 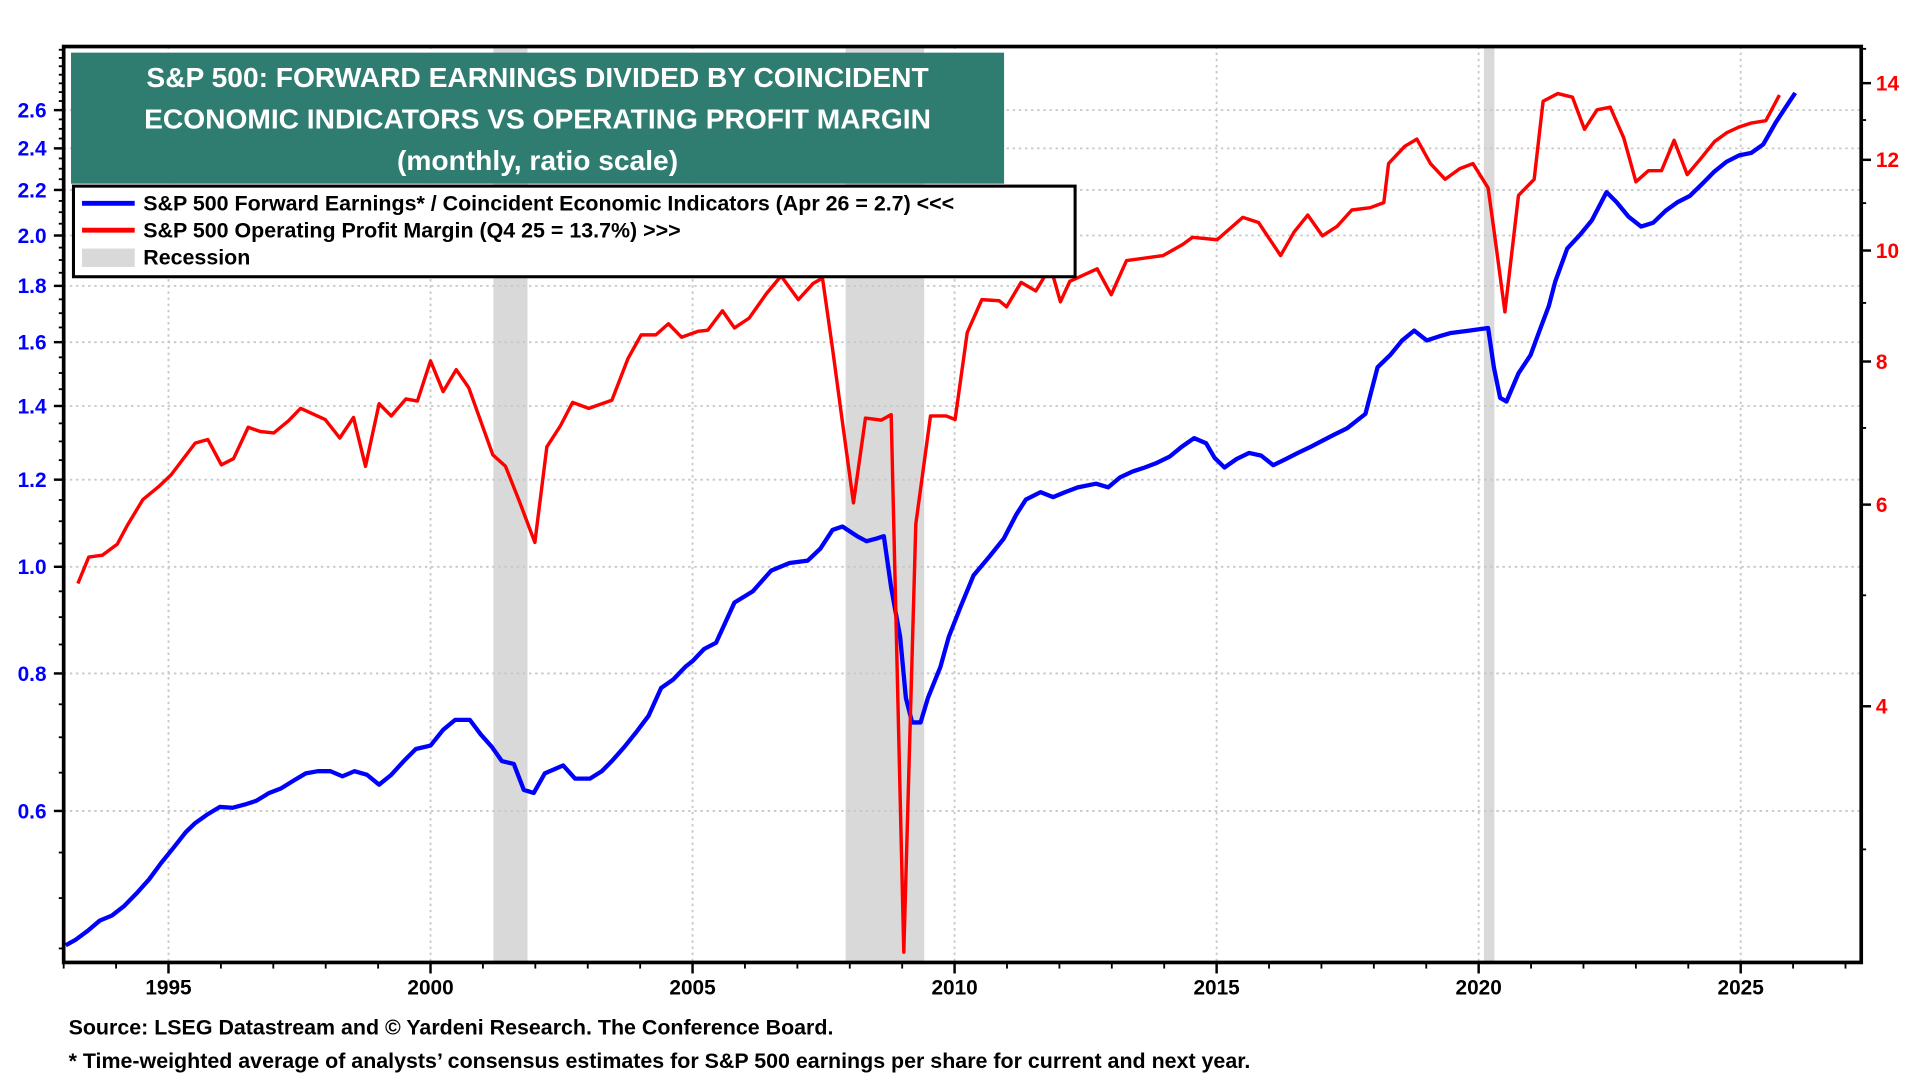 What do you see at coordinates (32, 149) in the screenshot?
I see `left-axis-tick-label: 2.4` at bounding box center [32, 149].